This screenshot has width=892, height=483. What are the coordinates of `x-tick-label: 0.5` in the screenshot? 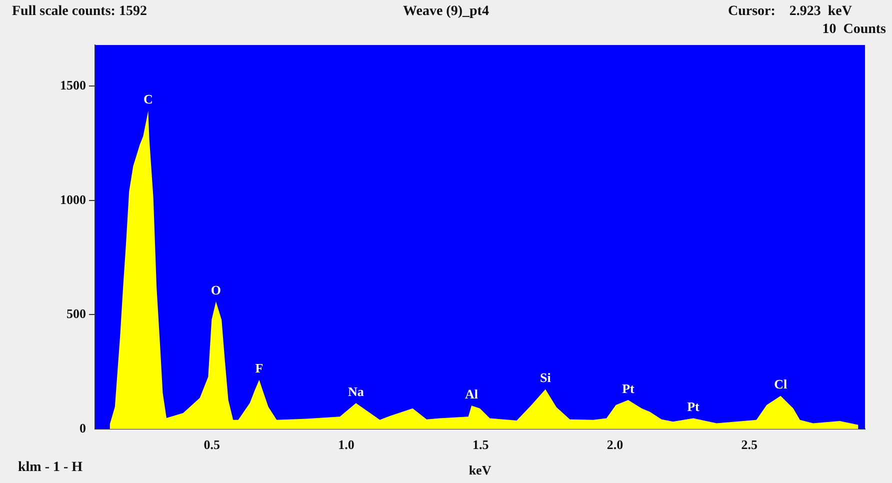 It's located at (212, 444).